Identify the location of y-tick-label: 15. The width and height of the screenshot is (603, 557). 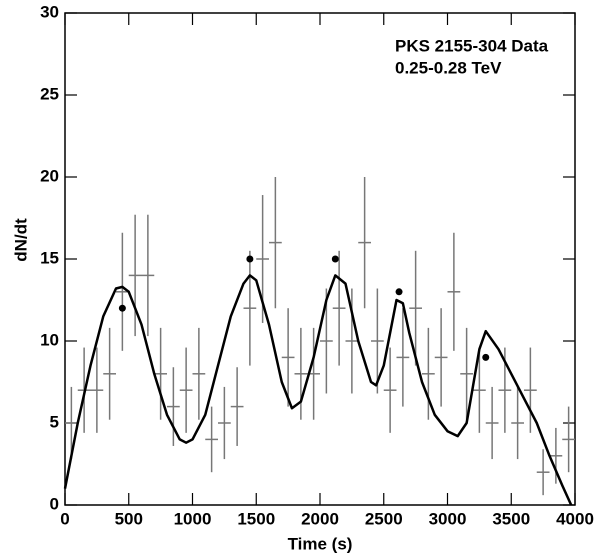
(49, 257).